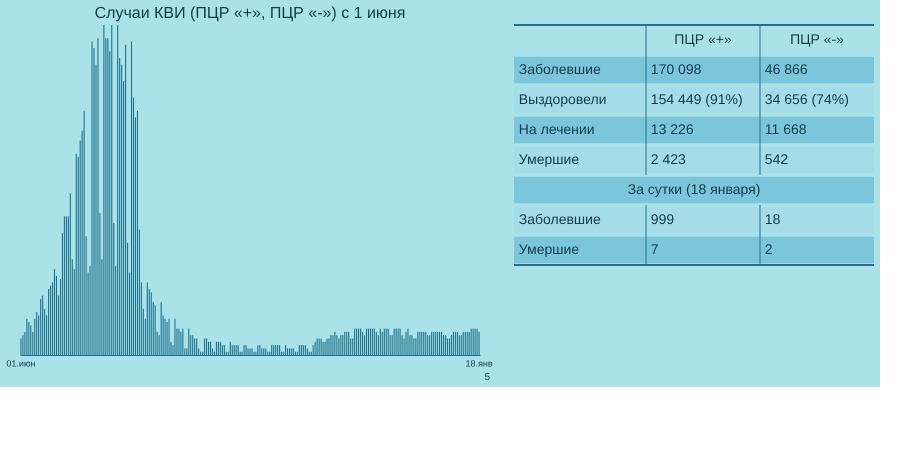 The height and width of the screenshot is (460, 900). What do you see at coordinates (479, 363) in the screenshot?
I see `x-tick-label: 18.янв` at bounding box center [479, 363].